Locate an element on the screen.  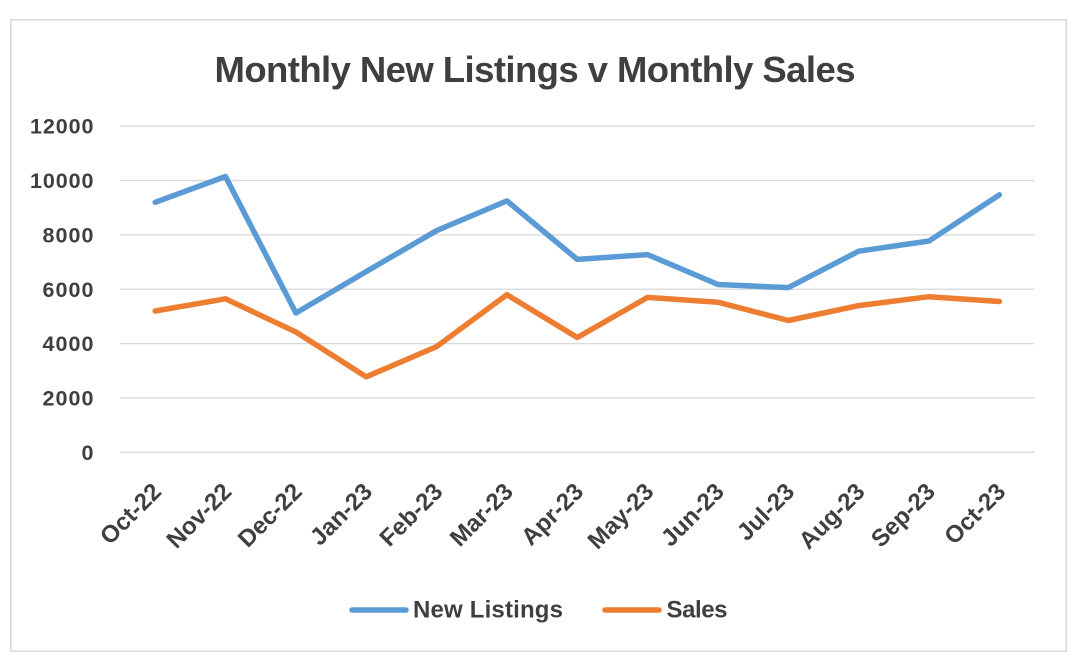
svg-text: 12000 is located at coordinates (62, 127).